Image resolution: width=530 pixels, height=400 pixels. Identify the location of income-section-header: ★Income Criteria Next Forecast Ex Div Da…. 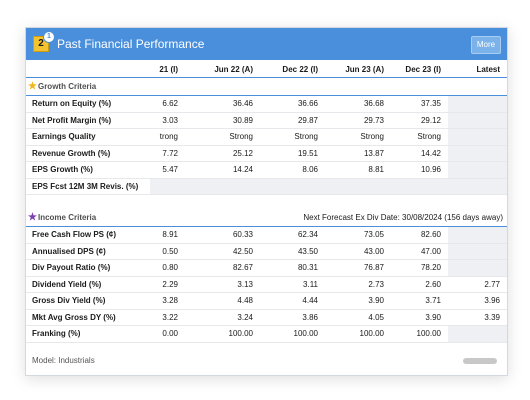
(266, 218).